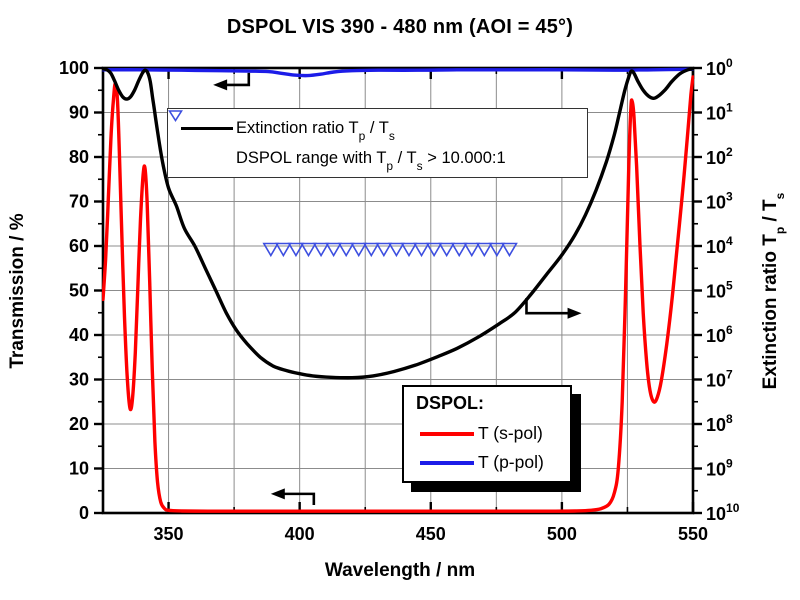 The image size is (800, 600). Describe the element at coordinates (84, 513) in the screenshot. I see `left-tick-label: 0` at that location.